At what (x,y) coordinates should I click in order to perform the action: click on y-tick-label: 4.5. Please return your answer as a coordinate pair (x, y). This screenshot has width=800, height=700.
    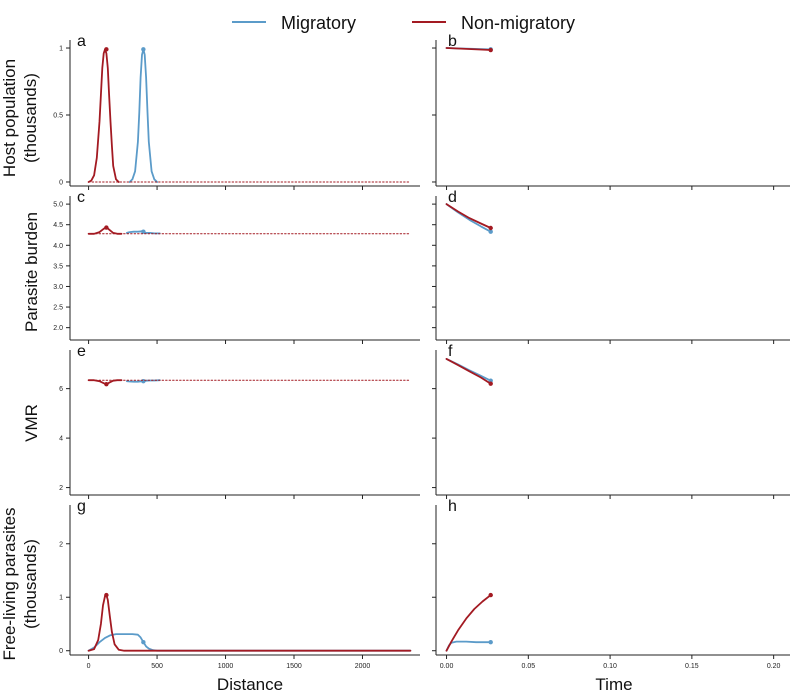
    Looking at the image, I should click on (58, 225).